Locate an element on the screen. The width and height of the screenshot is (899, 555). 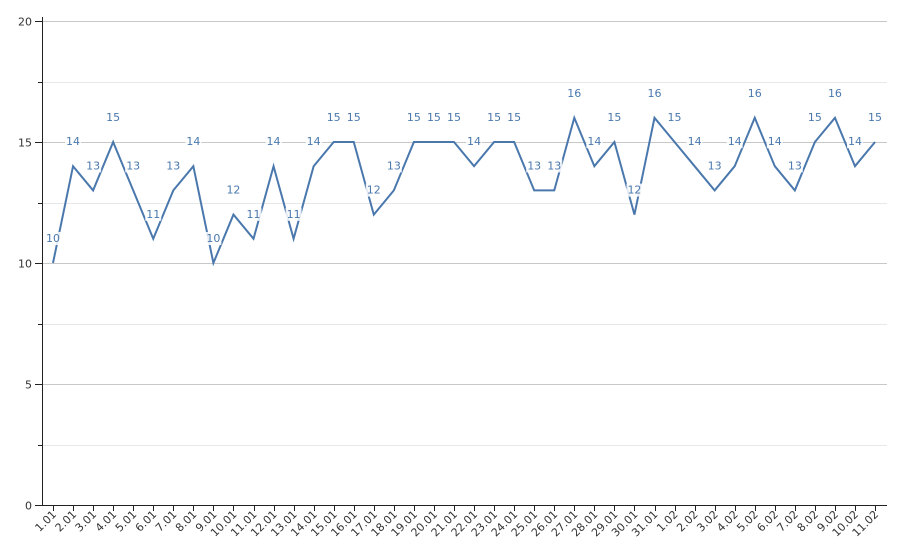
y-tick-label: 20 is located at coordinates (25, 22).